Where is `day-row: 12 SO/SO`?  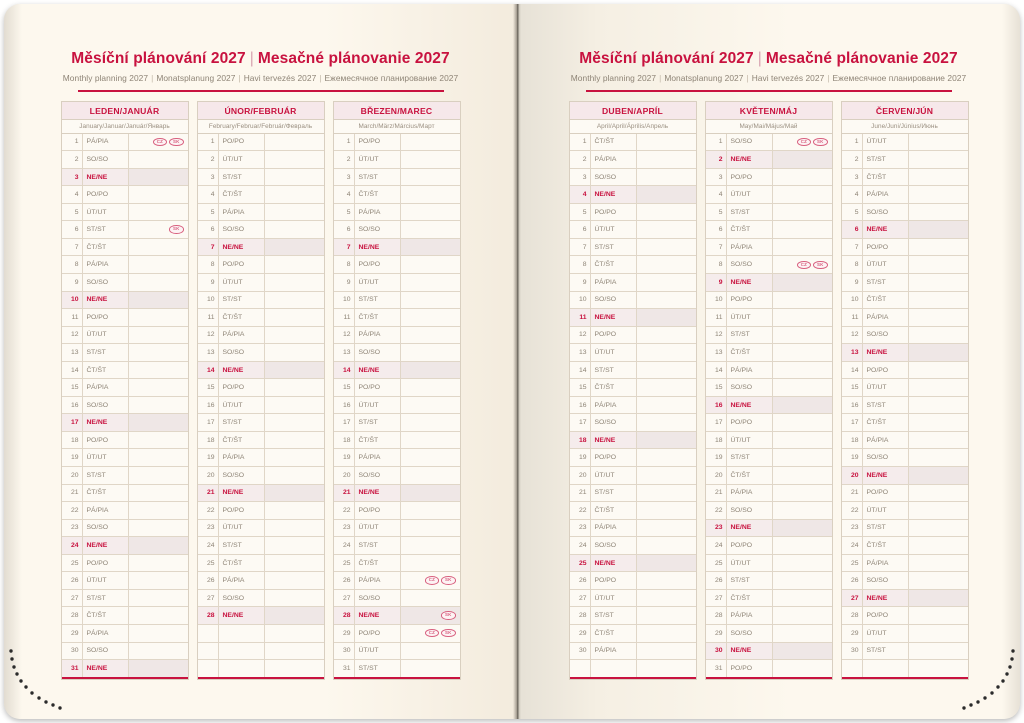 day-row: 12 SO/SO is located at coordinates (904, 335).